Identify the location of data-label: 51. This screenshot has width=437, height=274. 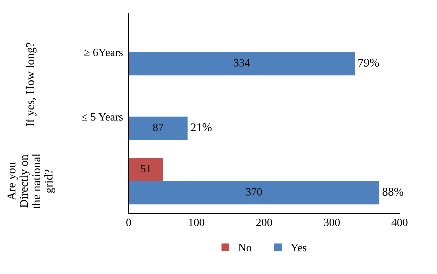
(146, 169).